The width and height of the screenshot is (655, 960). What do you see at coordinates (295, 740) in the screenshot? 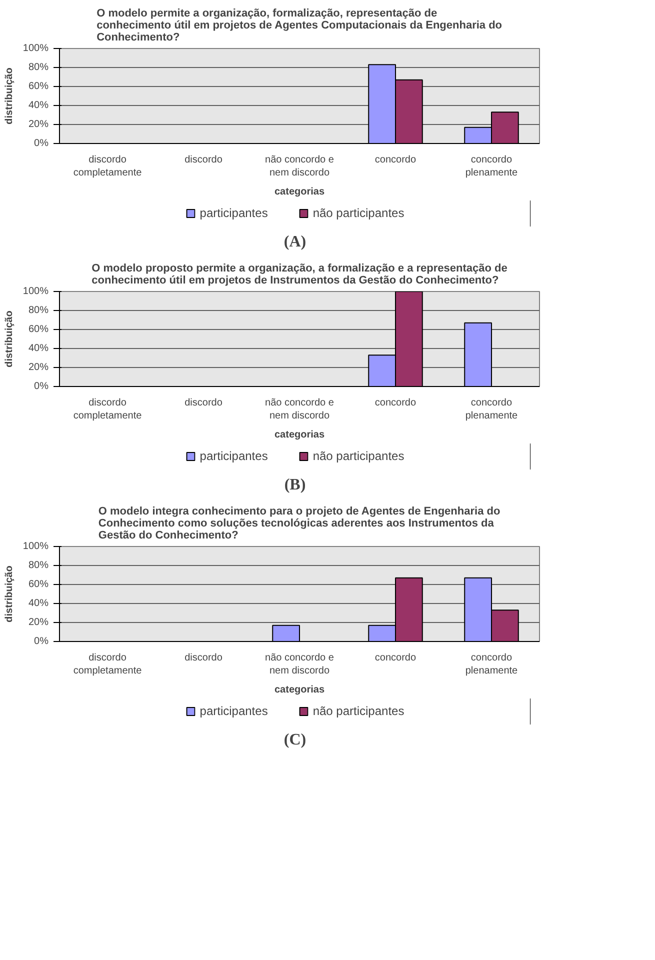
I see `text: (C)` at bounding box center [295, 740].